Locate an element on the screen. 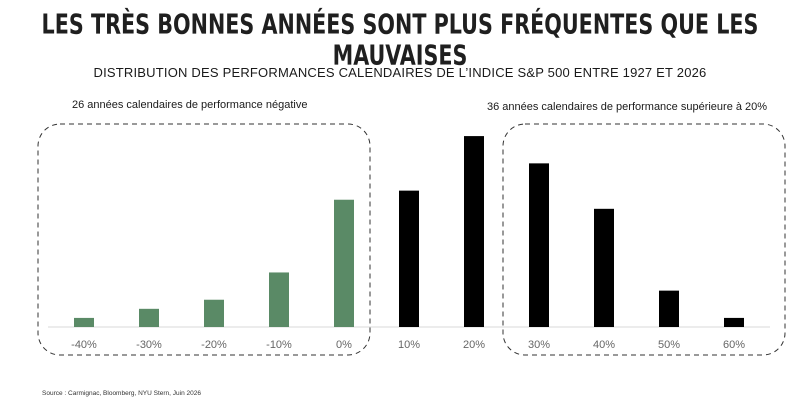 Image resolution: width=800 pixels, height=406 pixels. x-tick-label: 40% is located at coordinates (604, 345).